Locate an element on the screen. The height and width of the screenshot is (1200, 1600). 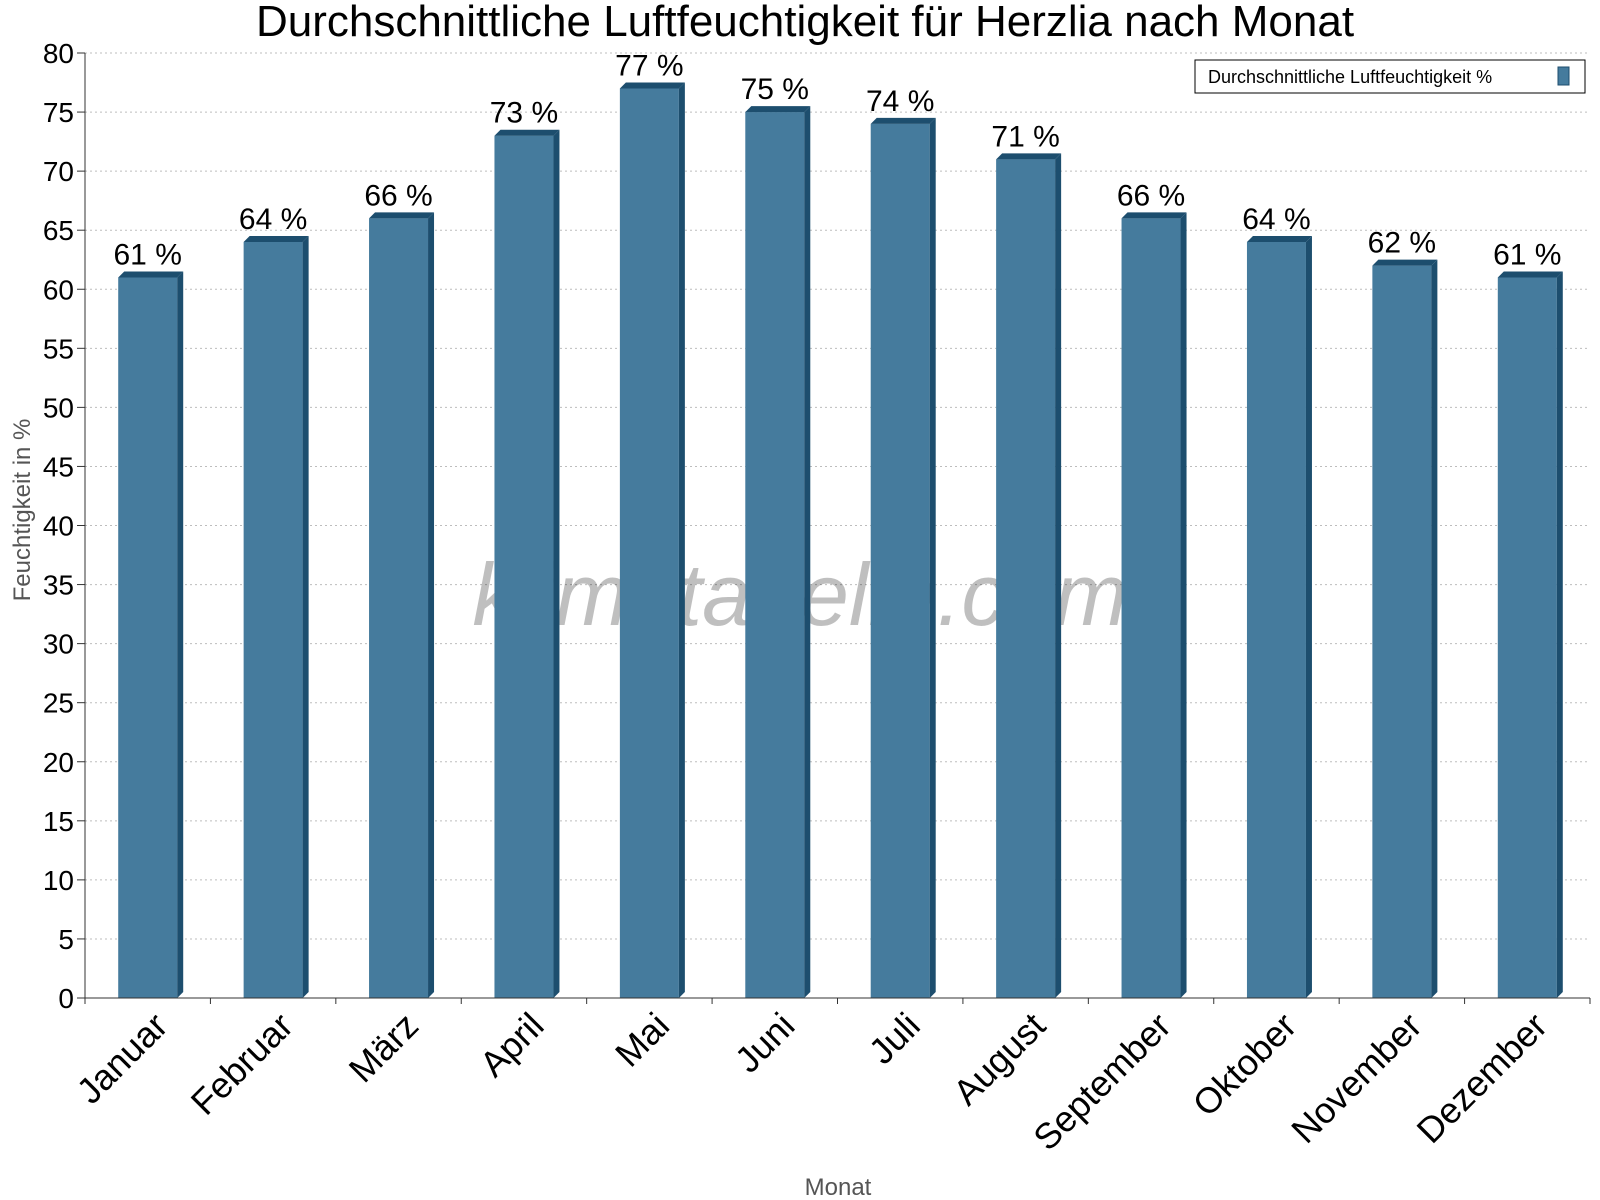
y-tick-label: 15 is located at coordinates (58, 821).